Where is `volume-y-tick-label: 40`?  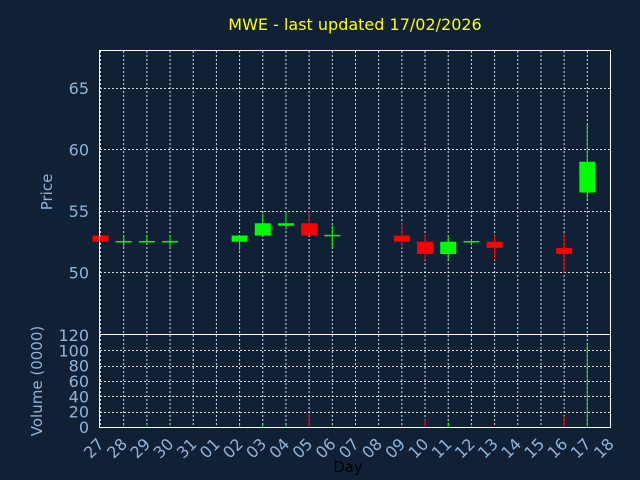
volume-y-tick-label: 40 is located at coordinates (79, 396).